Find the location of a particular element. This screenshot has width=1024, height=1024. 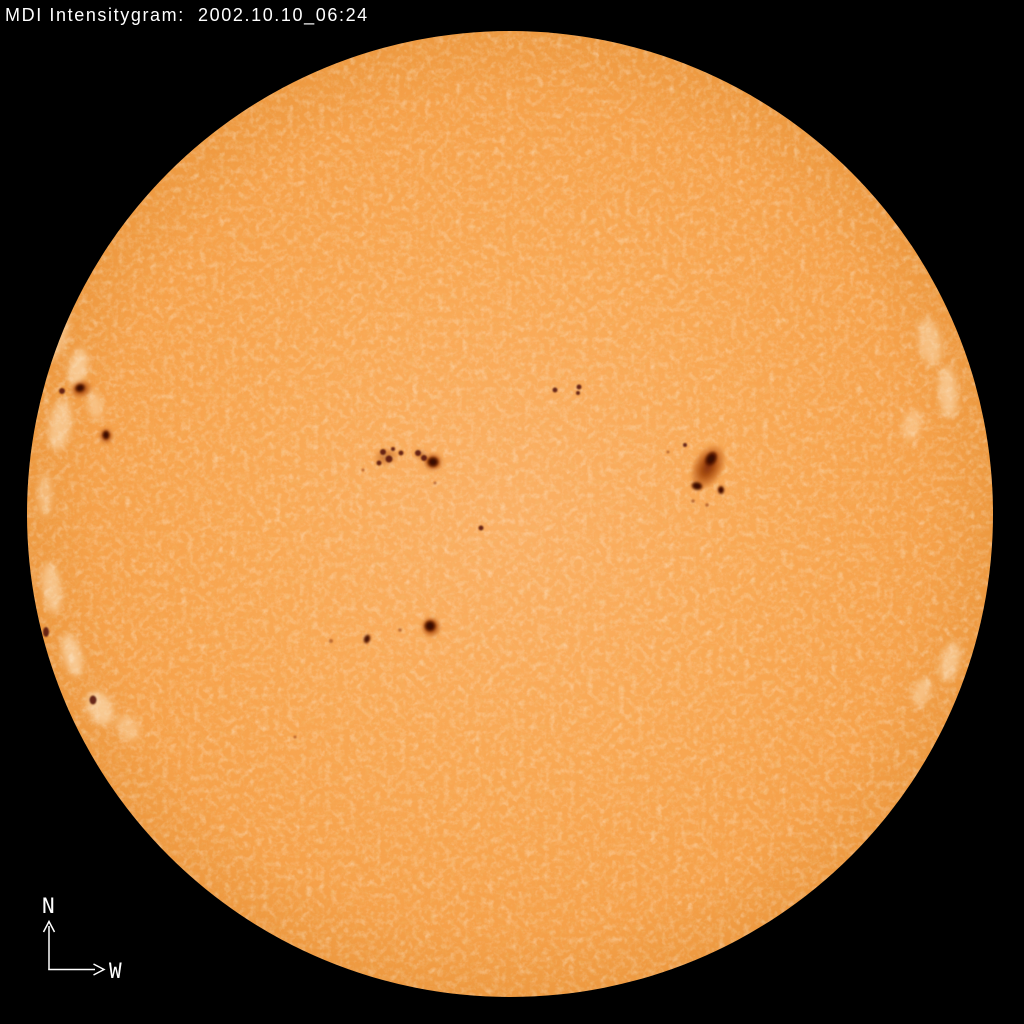

compass-rose: N W is located at coordinates (82, 938).